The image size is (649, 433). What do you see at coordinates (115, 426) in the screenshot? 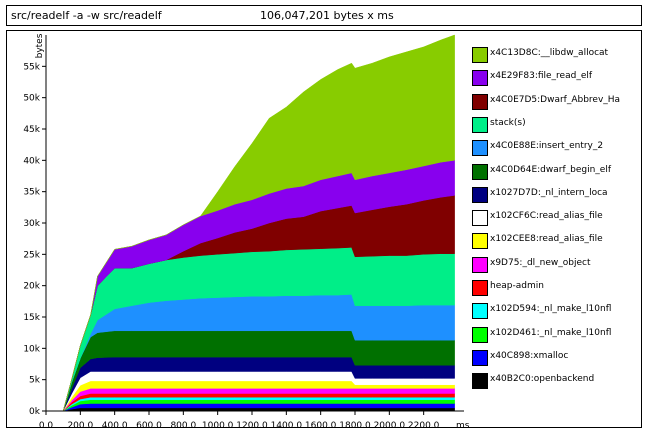
I see `x-tick-label-2: 400.0` at bounding box center [115, 426].